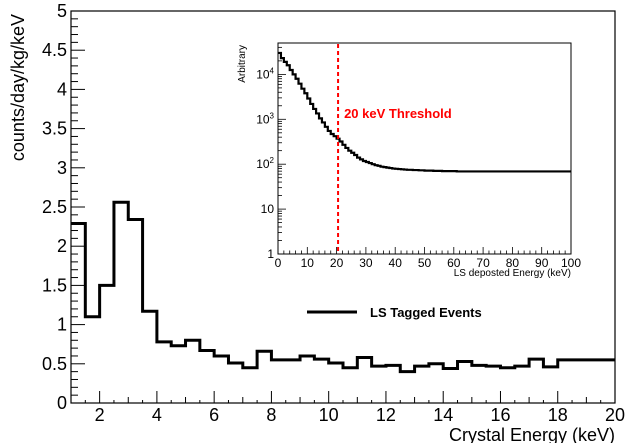  Describe the element at coordinates (386, 415) in the screenshot. I see `x-tick-label: 12` at that location.